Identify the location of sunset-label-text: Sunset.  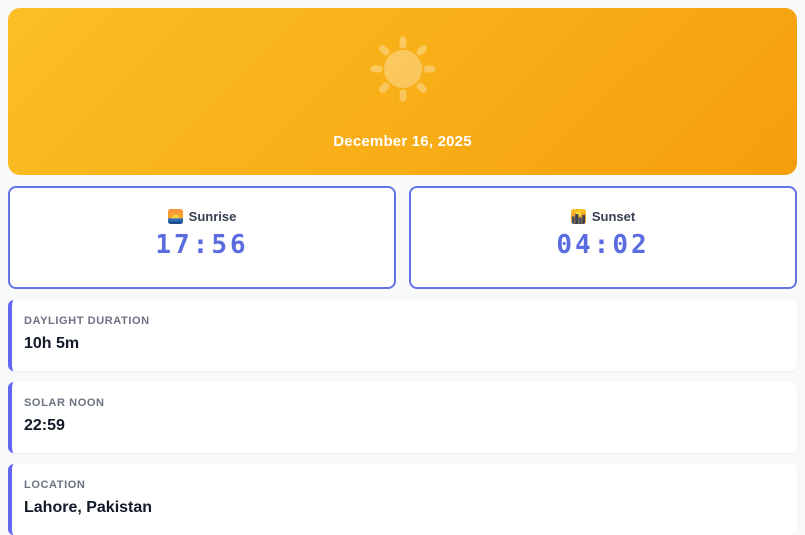
(613, 216).